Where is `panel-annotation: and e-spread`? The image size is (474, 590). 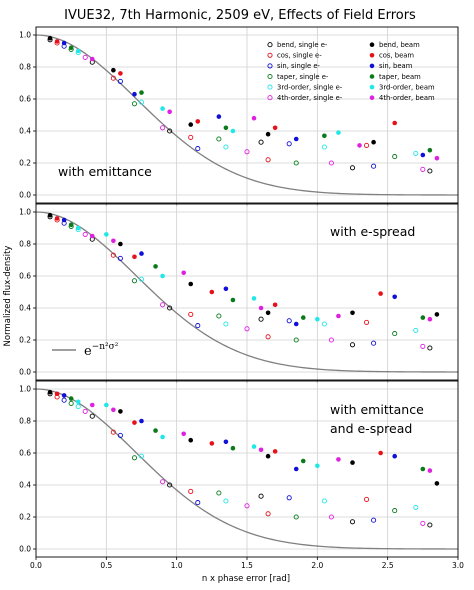 panel-annotation: and e-spread is located at coordinates (371, 428).